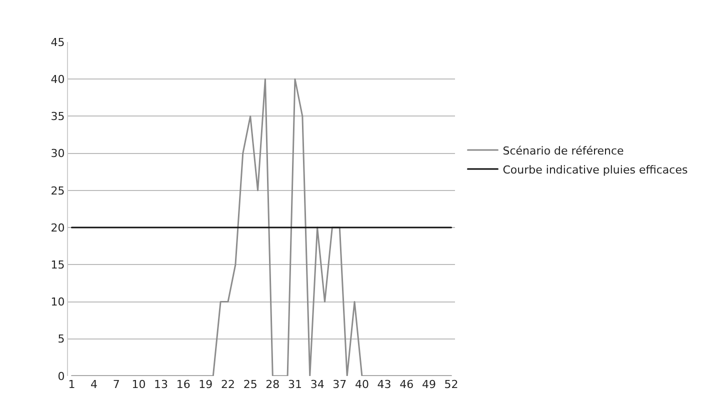 The width and height of the screenshot is (707, 416). What do you see at coordinates (61, 376) in the screenshot?
I see `y-tick-label: 0` at bounding box center [61, 376].